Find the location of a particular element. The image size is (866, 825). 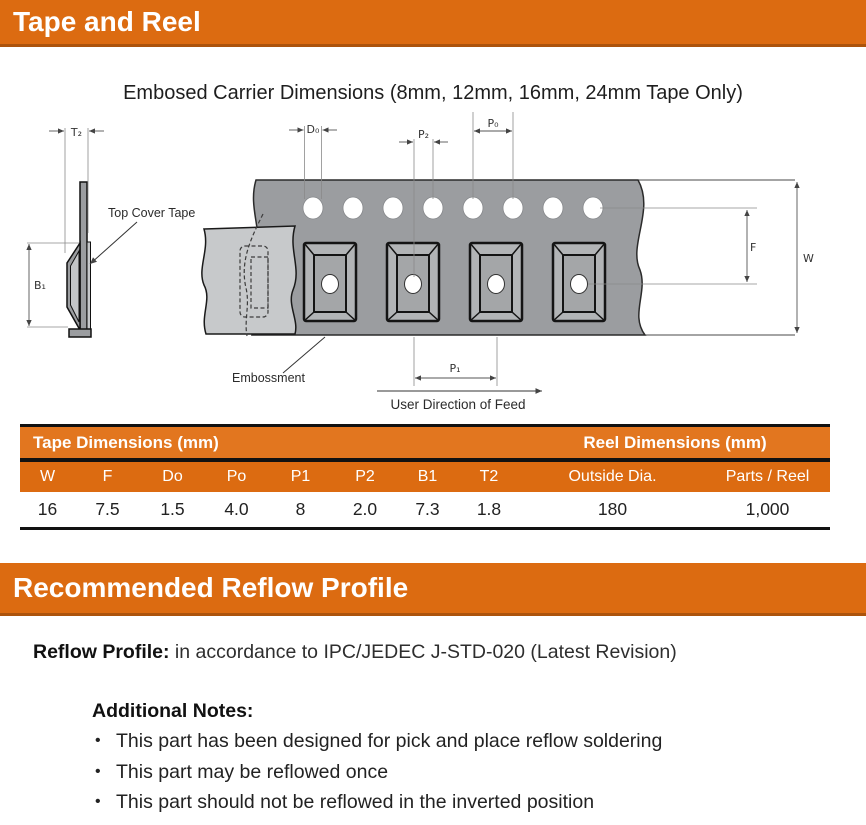

col-header: F is located at coordinates (107, 476).